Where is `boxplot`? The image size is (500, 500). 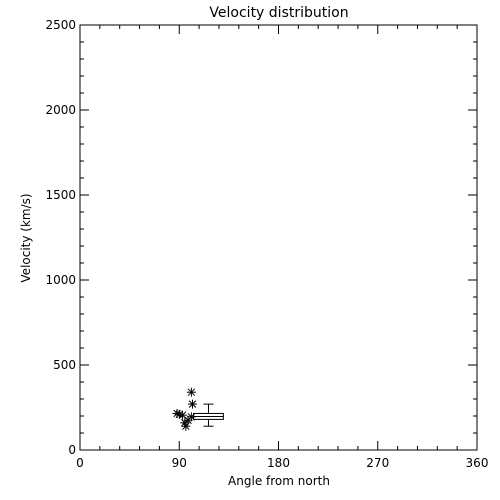 boxplot is located at coordinates (208, 415).